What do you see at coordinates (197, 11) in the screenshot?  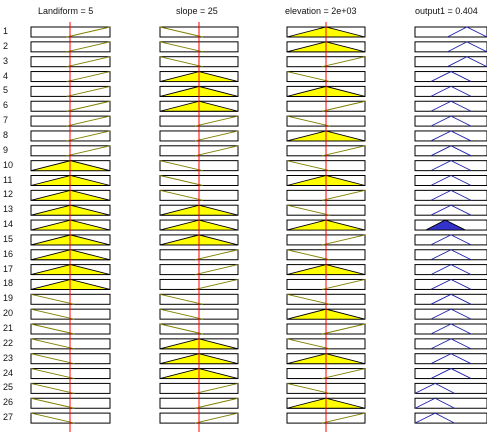 I see `column-title-slope: slope = 25` at bounding box center [197, 11].